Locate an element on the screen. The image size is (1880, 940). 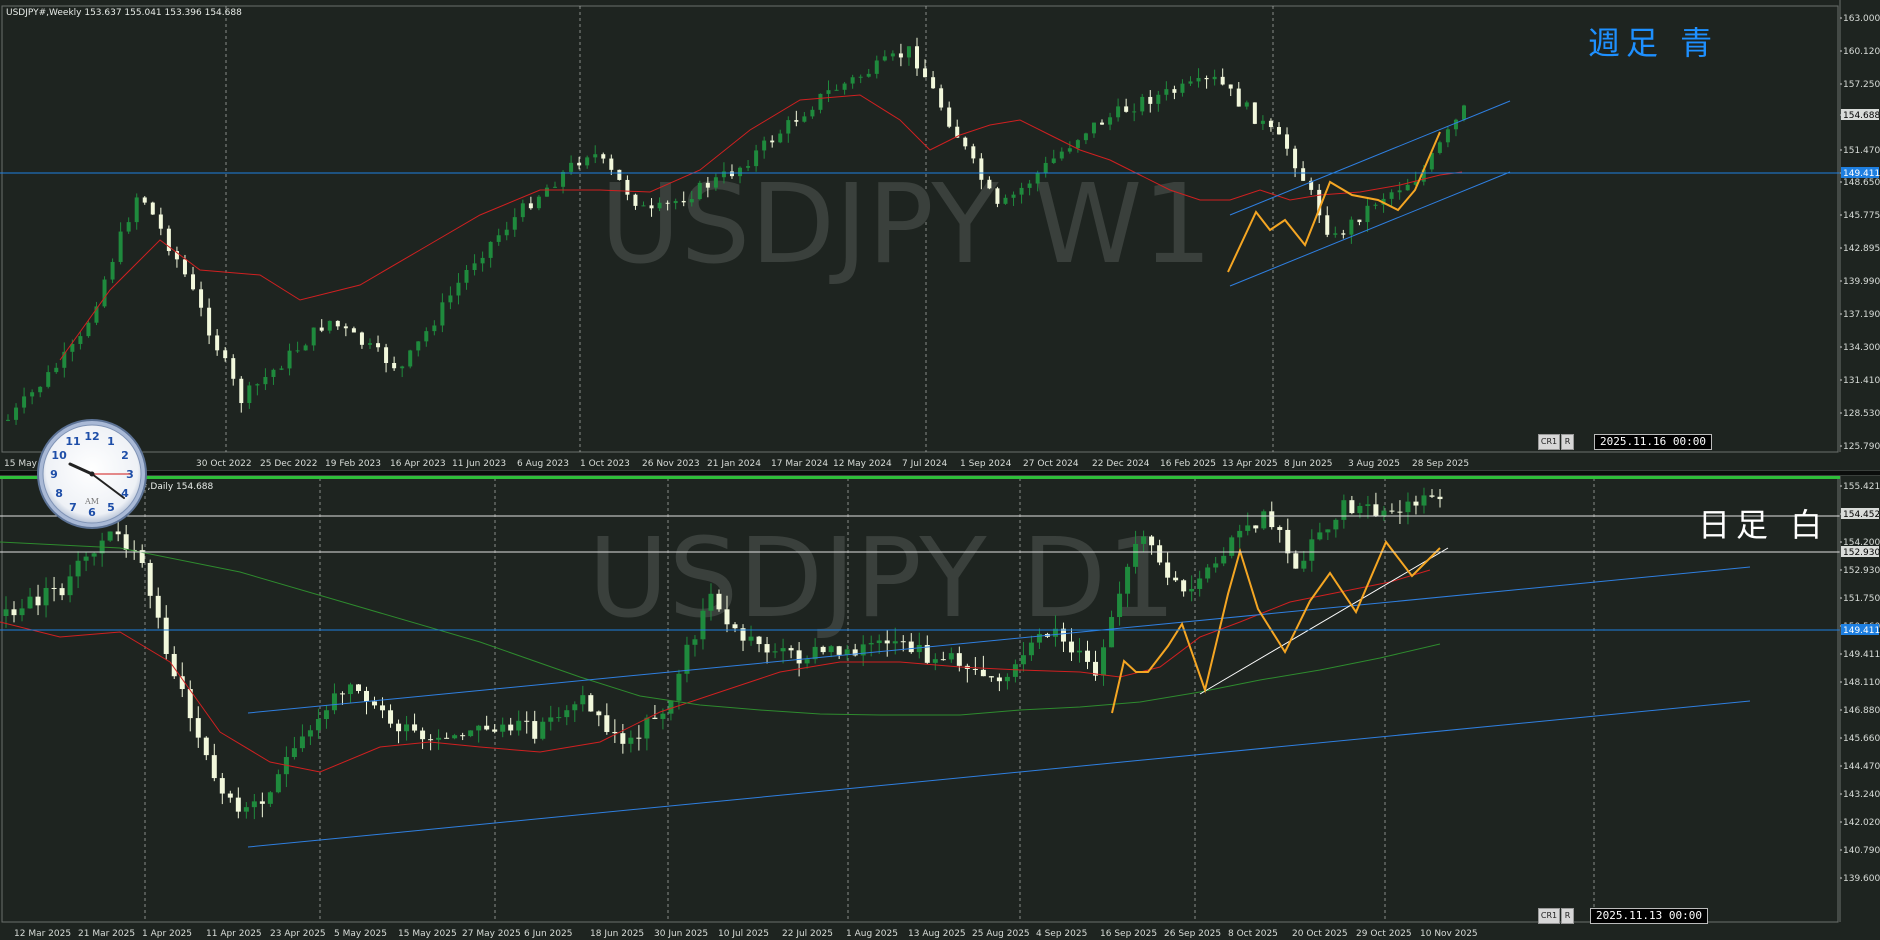
analog-clock-widget: 121234567891011 AM is located at coordinates (92, 474).